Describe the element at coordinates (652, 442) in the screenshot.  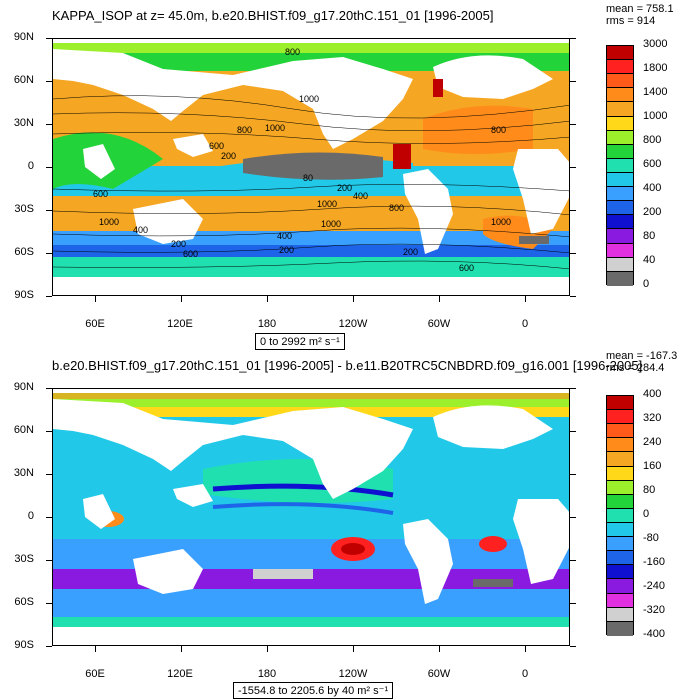
I see `colorbar-label: 240` at that location.